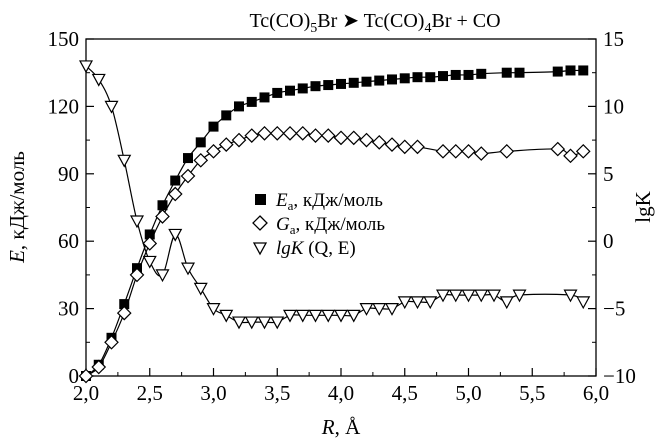 The image size is (663, 439). I want to click on left-y-axis-label: E, кДж/моль, so click(17, 207).